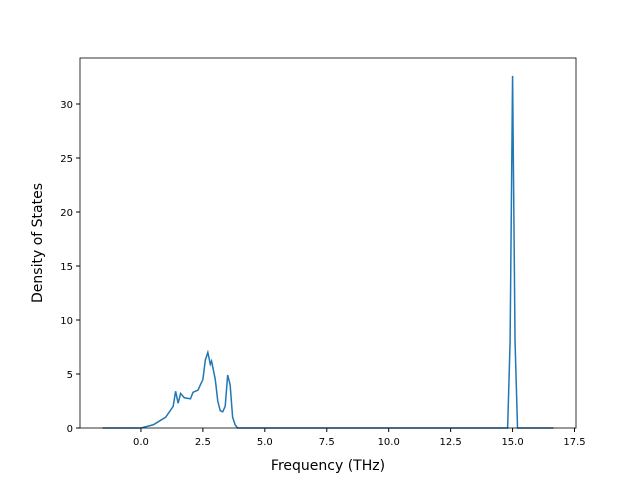  Describe the element at coordinates (265, 442) in the screenshot. I see `x-tick-label: 5.0` at that location.